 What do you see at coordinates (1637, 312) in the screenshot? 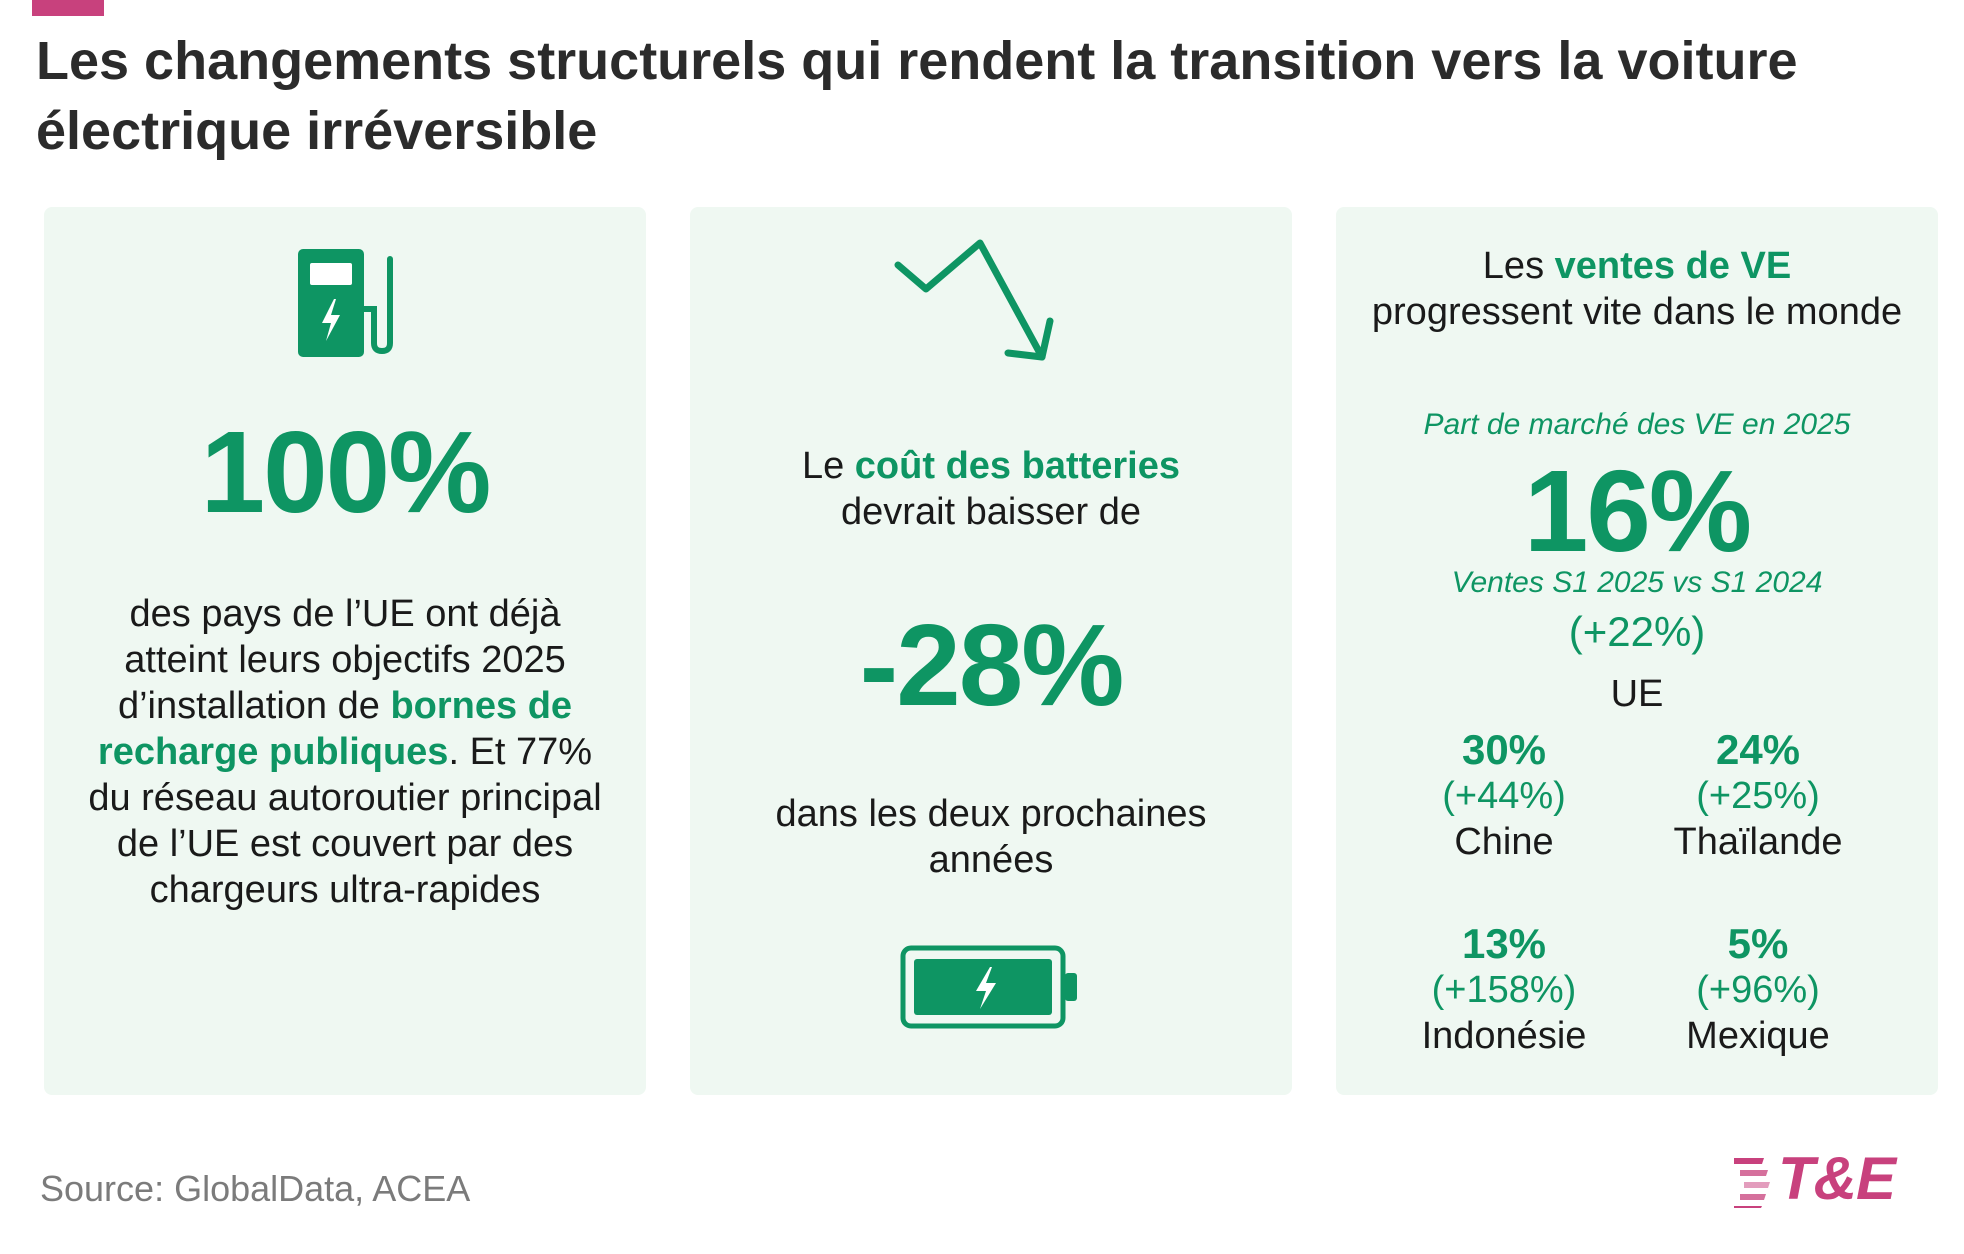
I see `lead-text: progressent vite dans le monde` at bounding box center [1637, 312].